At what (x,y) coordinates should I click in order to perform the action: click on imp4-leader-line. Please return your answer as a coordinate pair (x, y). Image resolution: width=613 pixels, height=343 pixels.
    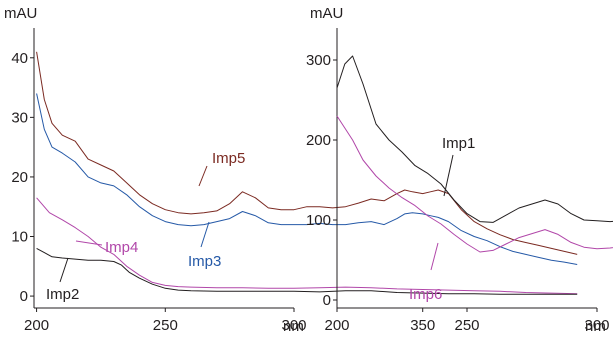
    Looking at the image, I should click on (89, 243).